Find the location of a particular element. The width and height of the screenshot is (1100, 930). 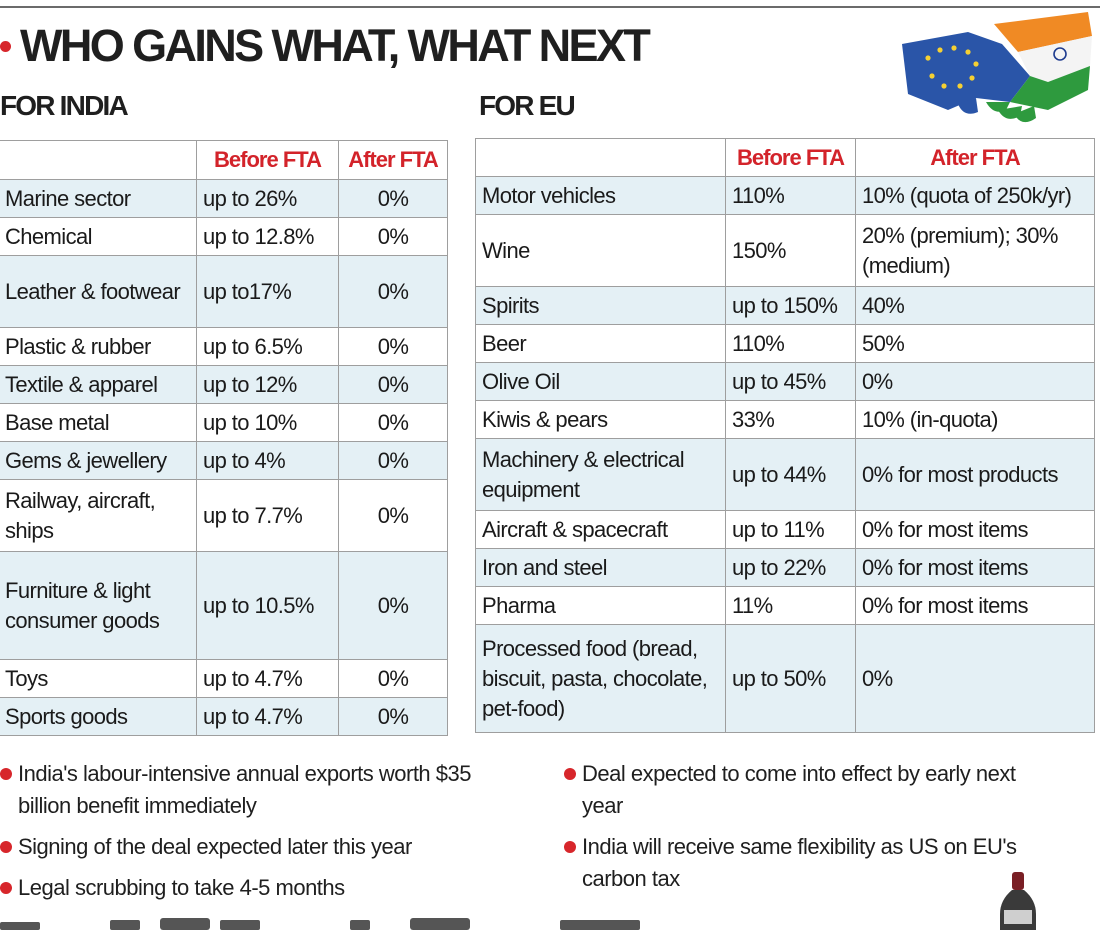

table-row: Sports goods up to 4.7% 0% is located at coordinates (224, 716).